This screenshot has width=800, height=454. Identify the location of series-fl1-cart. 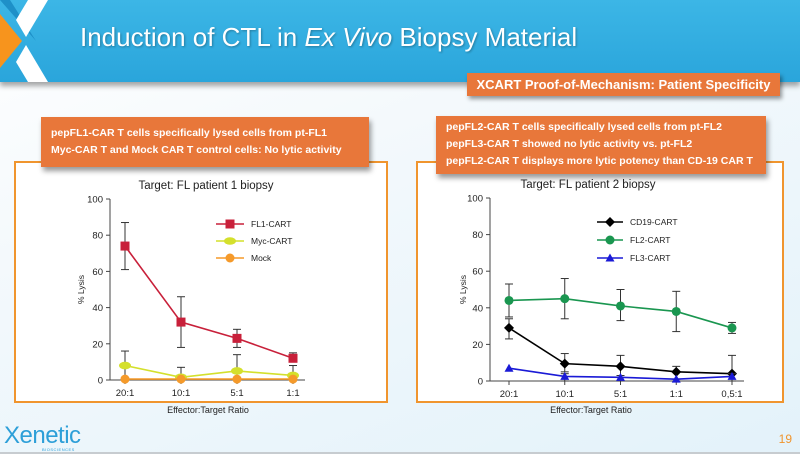
(209, 292).